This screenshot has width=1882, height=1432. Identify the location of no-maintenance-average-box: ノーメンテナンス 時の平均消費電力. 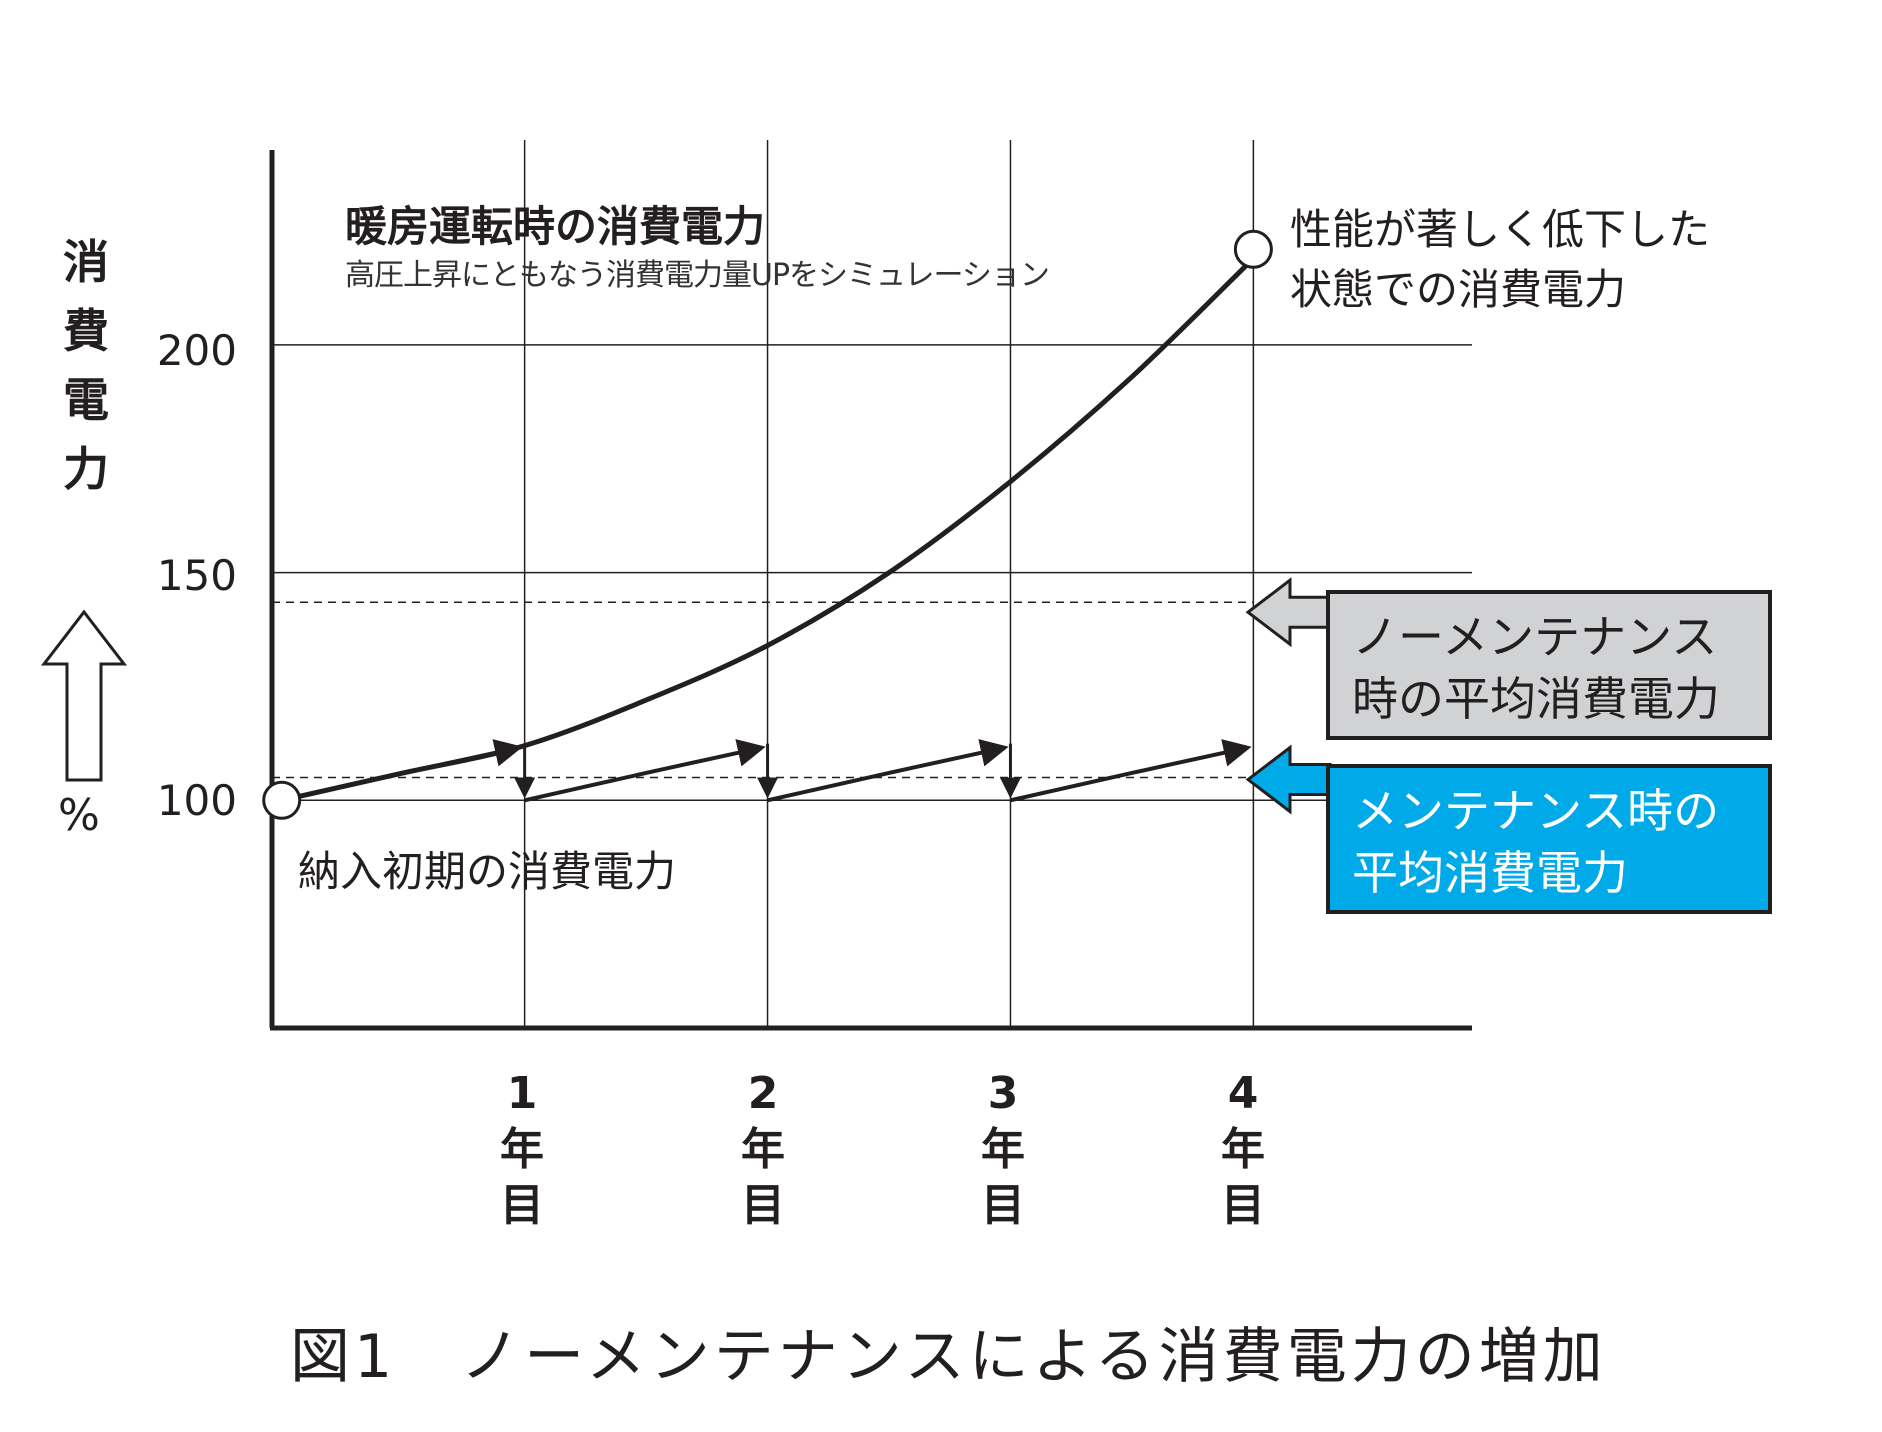
(1549, 665).